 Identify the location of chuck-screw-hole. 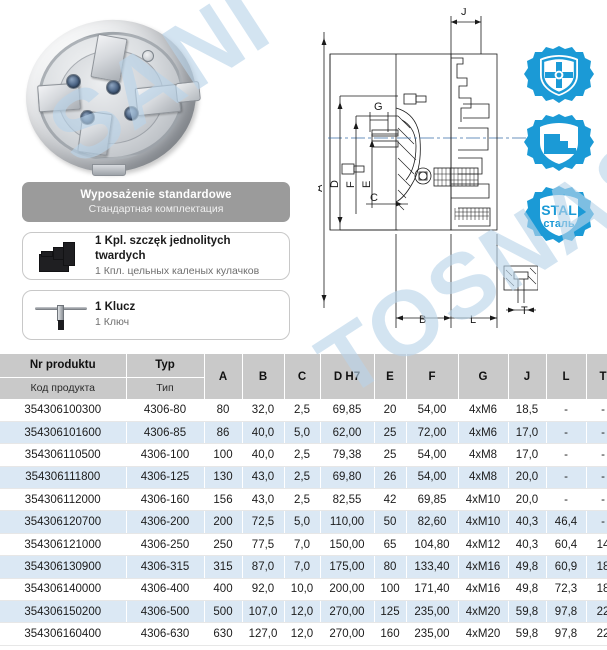
(131, 113).